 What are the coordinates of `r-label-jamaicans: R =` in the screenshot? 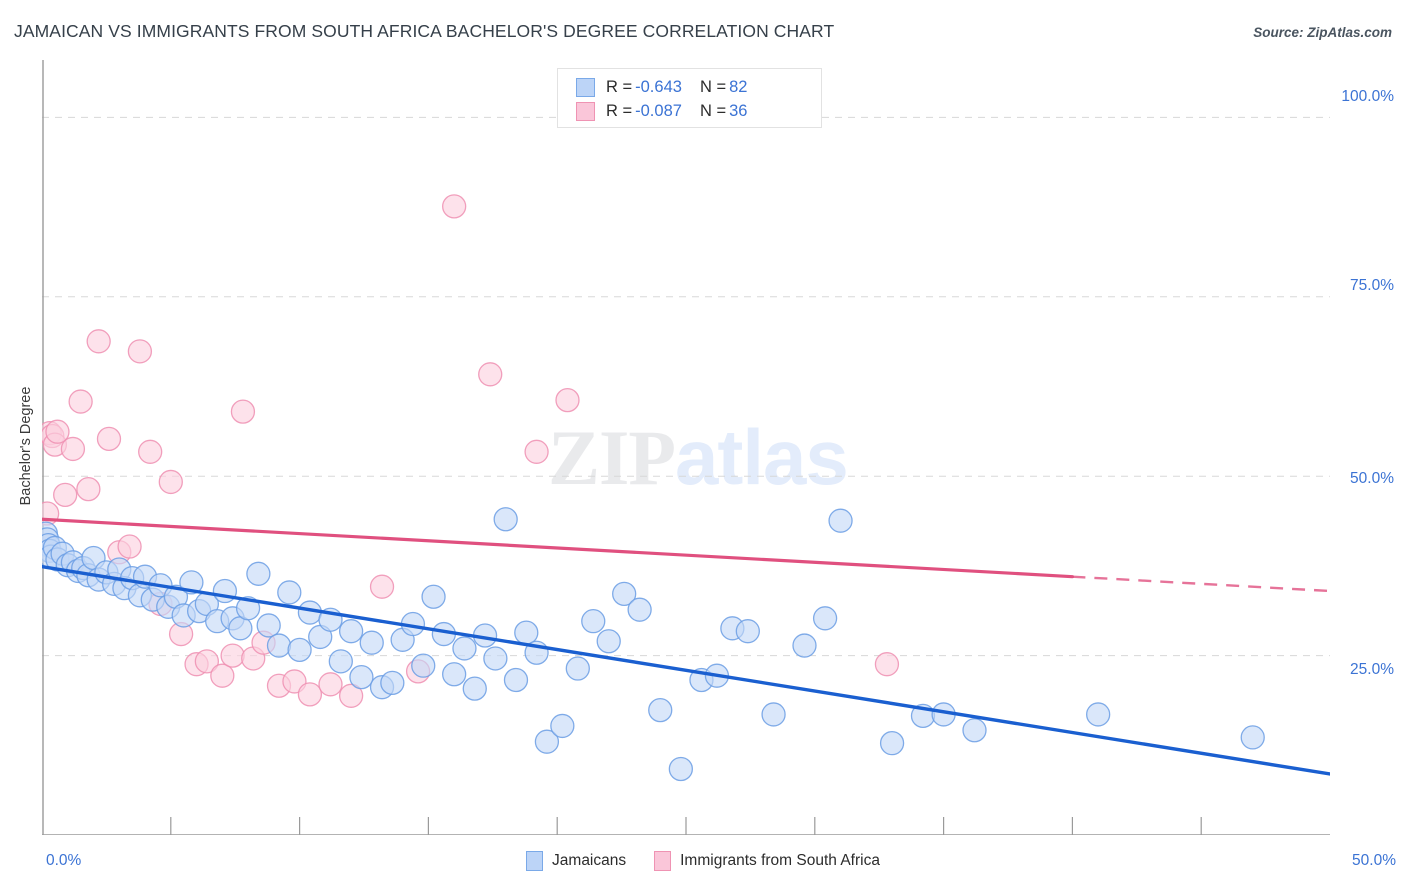 It's located at (619, 86).